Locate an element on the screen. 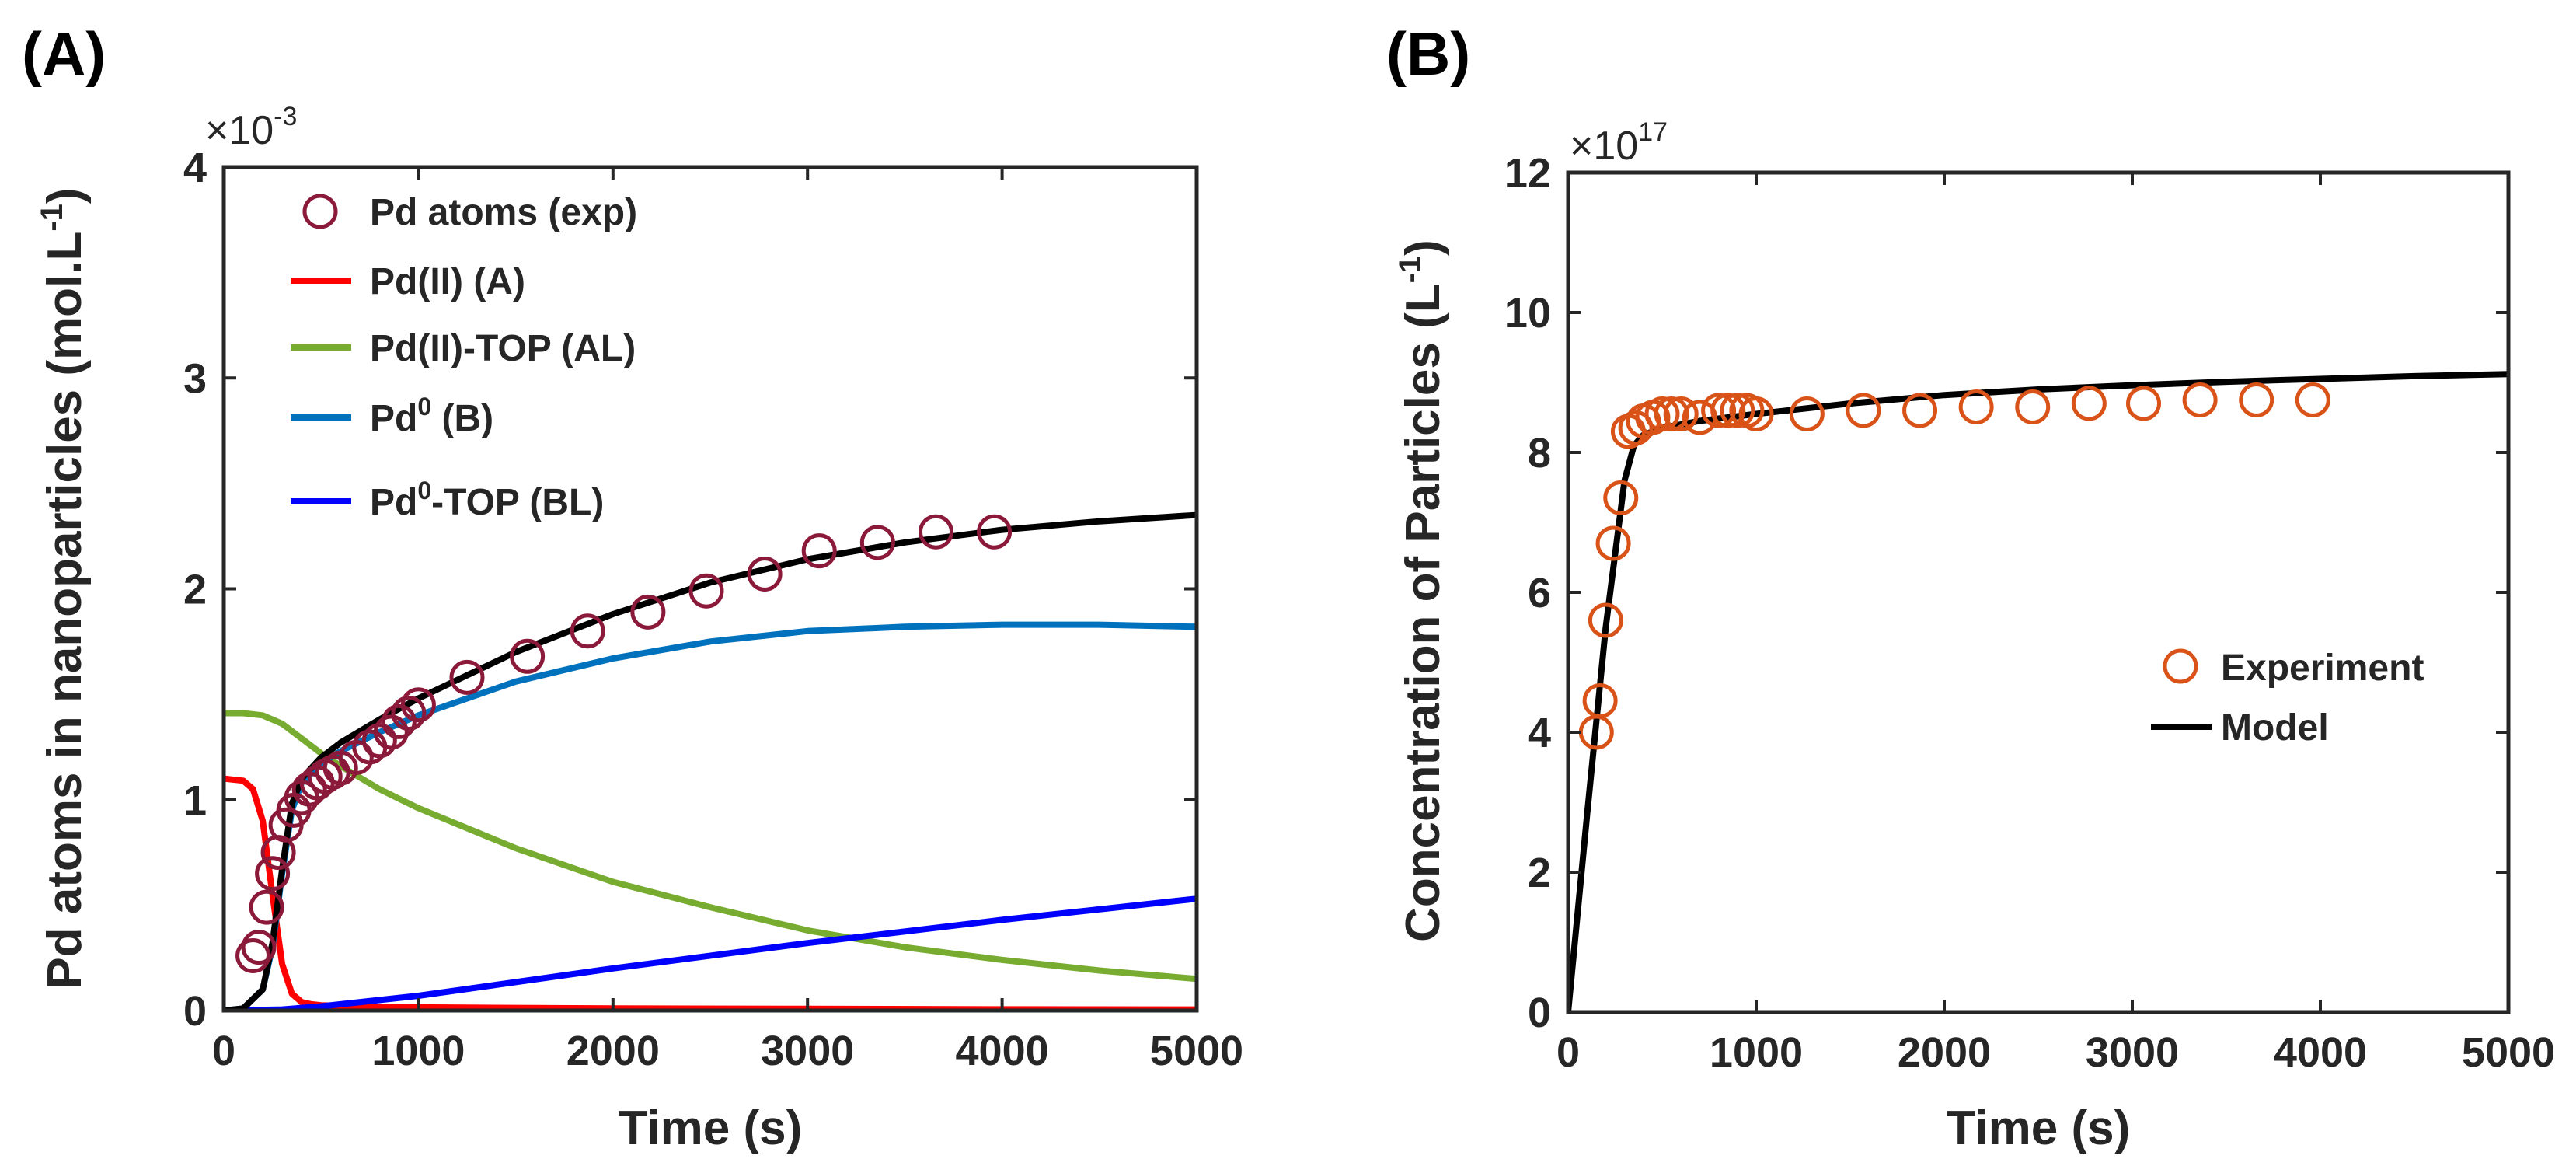  y-multiplier-a: ×10⁻³ is located at coordinates (251, 127).